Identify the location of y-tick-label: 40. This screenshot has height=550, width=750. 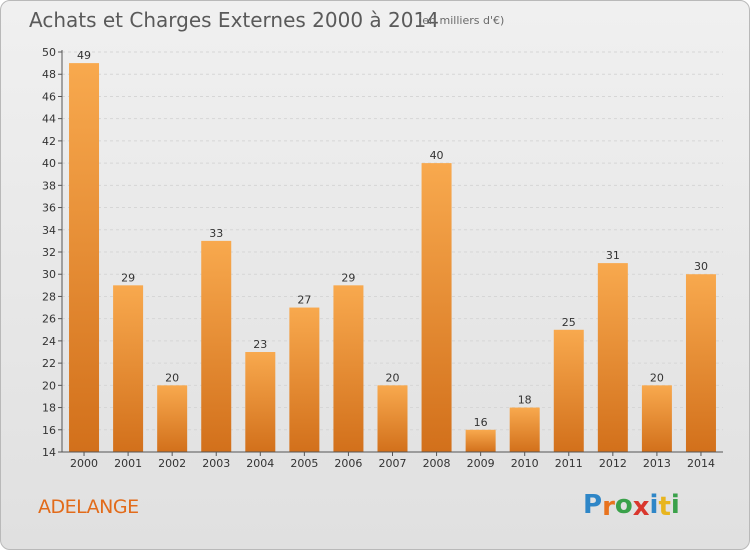
(49, 163).